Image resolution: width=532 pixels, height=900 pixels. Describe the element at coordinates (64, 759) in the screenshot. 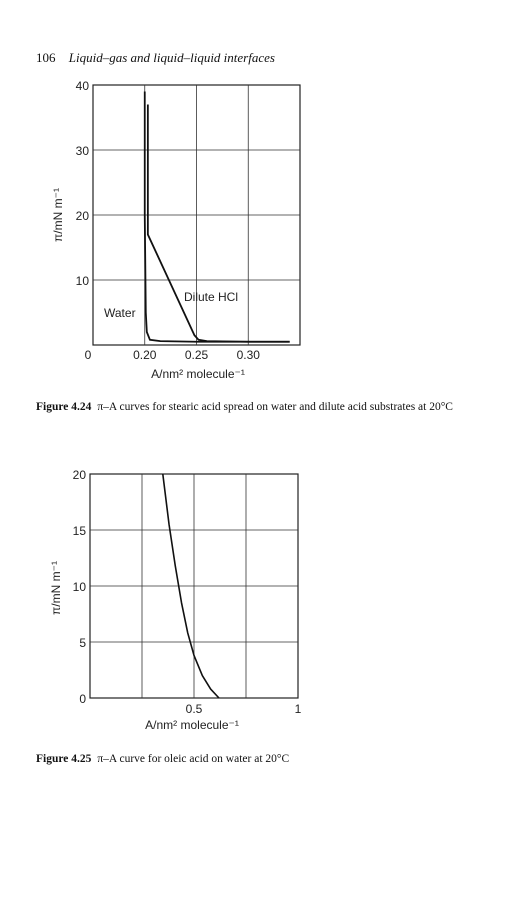

I see `caption-label: Figure 4.25` at that location.